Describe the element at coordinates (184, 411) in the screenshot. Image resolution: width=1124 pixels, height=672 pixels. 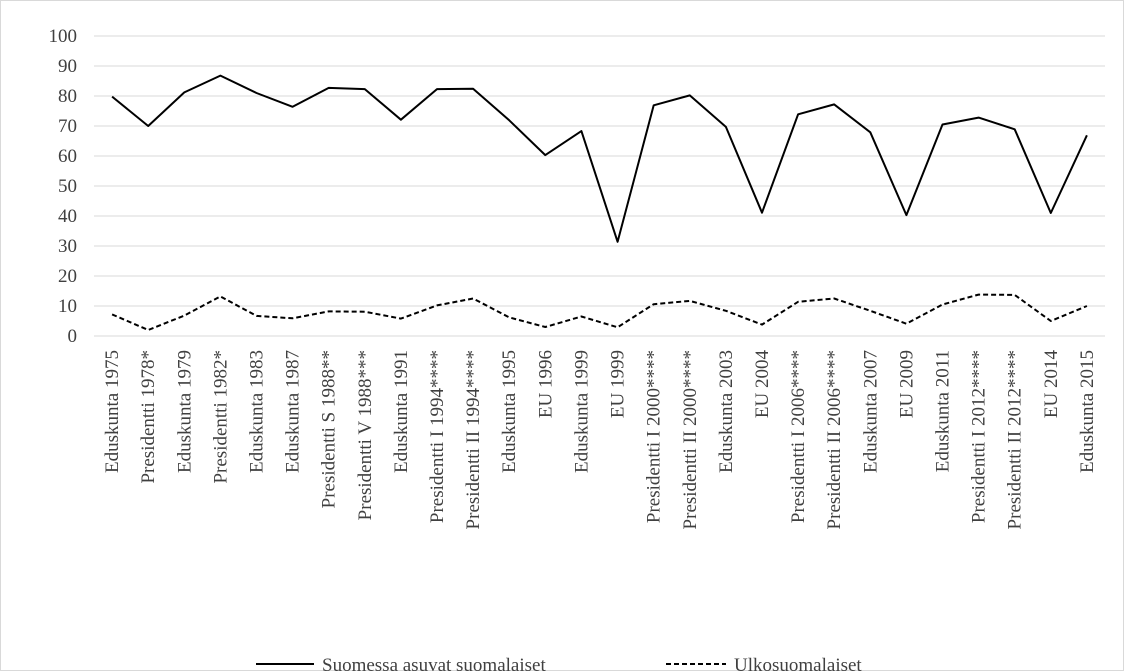
I see `x-tick-label: Eduskunta 1979` at that location.